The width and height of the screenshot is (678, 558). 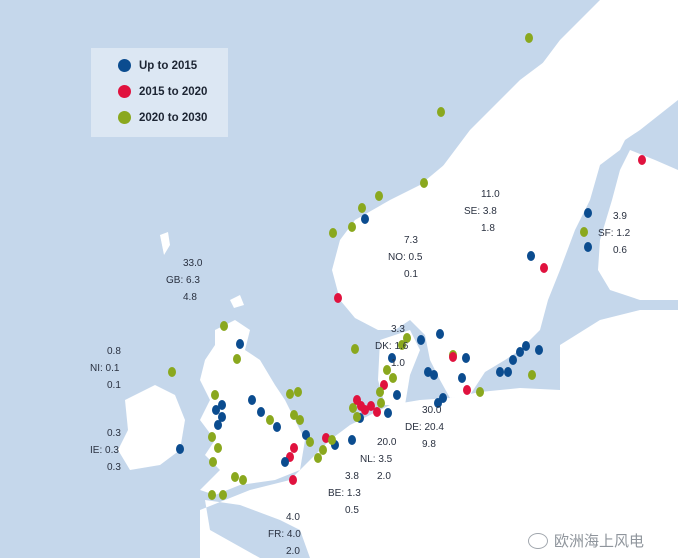 I want to click on stat-fr-mid: FR: 4.0, so click(x=284, y=534).